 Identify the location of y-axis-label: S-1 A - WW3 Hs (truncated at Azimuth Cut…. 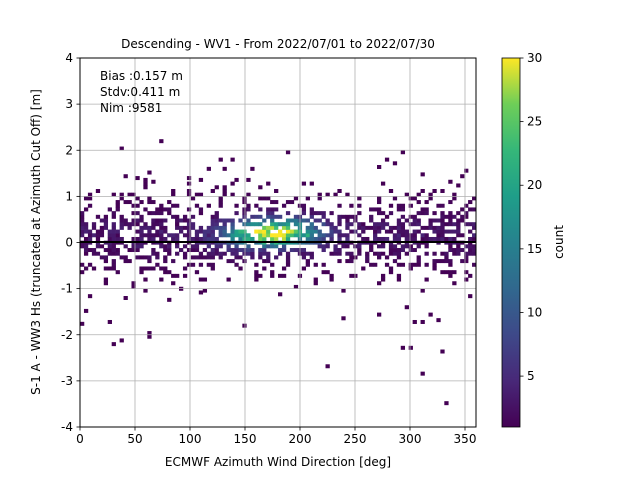
(36, 242).